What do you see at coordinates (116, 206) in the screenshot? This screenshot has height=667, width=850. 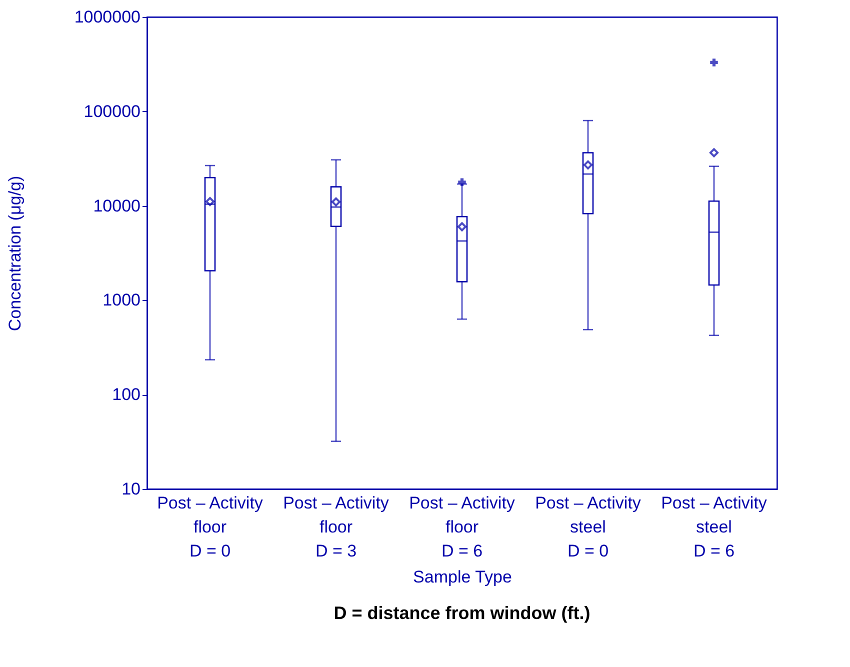 I see `y-tick-label: 10000` at bounding box center [116, 206].